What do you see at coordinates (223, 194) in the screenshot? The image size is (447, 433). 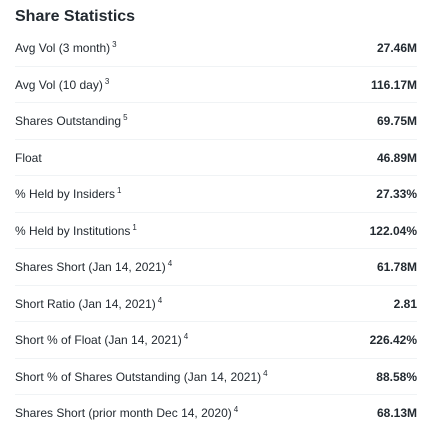 I see `table-row: % Held by Insiders 1 27.33%` at bounding box center [223, 194].